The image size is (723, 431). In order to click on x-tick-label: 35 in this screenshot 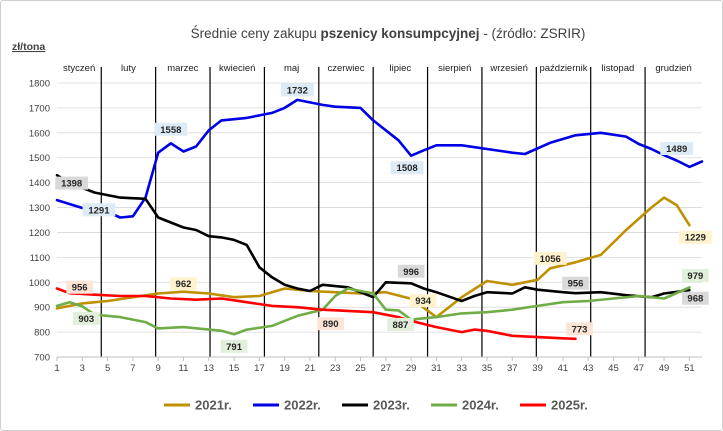, I will do `click(487, 368)`.